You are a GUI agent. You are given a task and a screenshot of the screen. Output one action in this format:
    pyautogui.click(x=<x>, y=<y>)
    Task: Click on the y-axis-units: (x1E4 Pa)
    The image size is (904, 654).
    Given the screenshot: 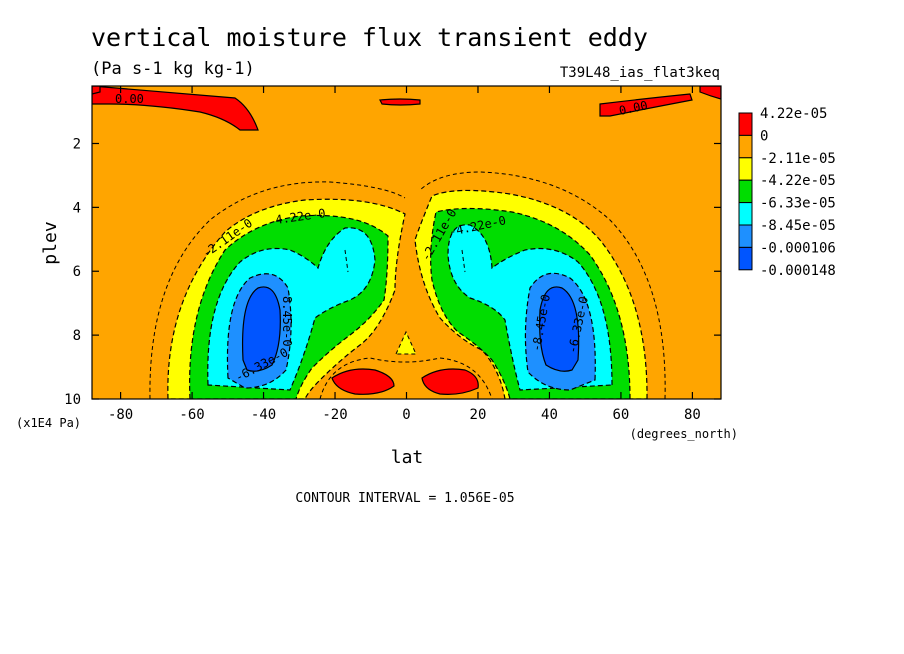 What is the action you would take?
    pyautogui.click(x=48, y=423)
    